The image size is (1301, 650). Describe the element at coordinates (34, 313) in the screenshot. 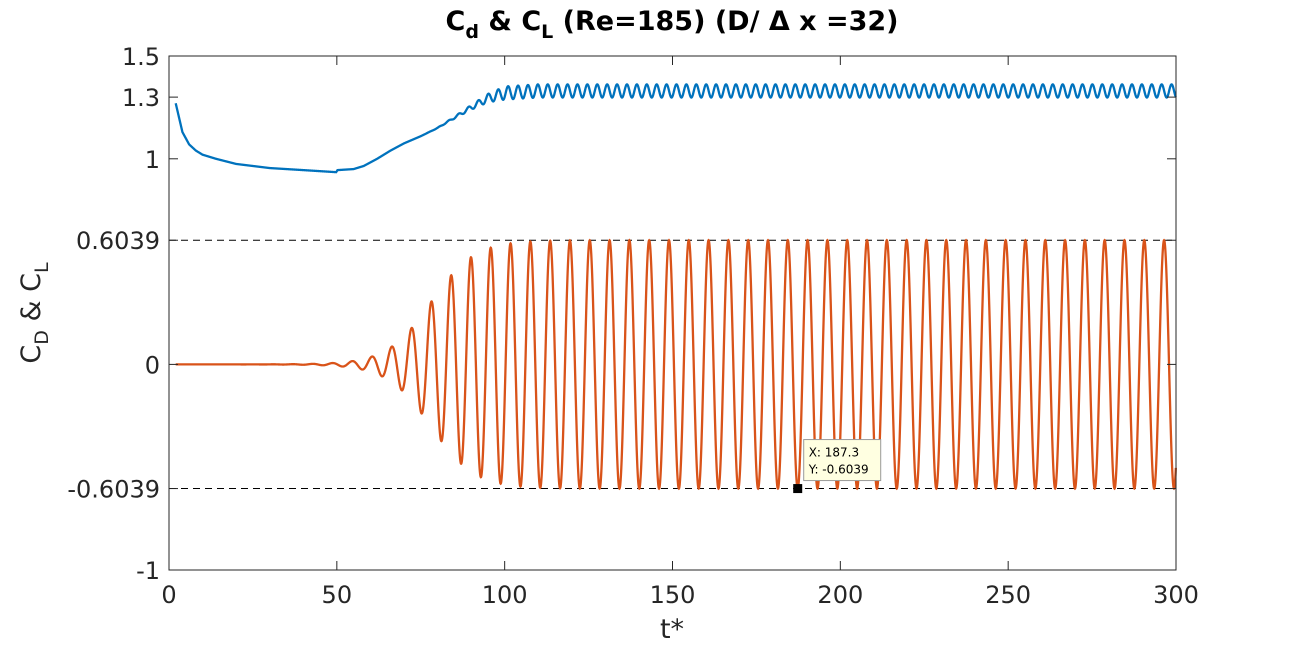

I see `y-axis-label: CD & CL` at that location.